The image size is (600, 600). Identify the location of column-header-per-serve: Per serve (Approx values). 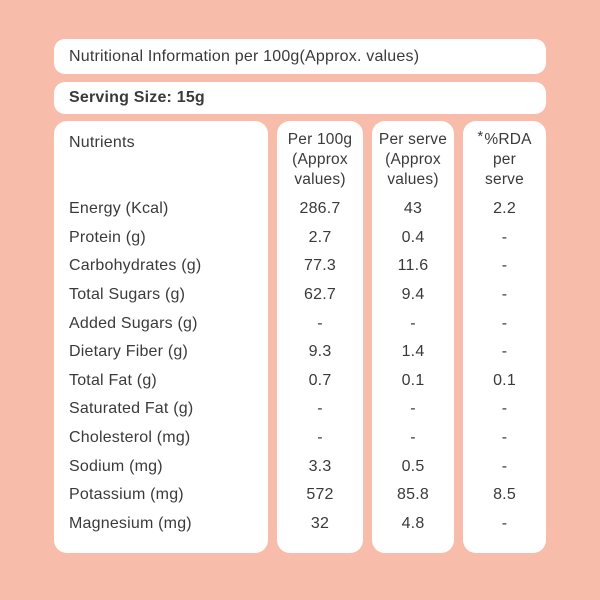
(413, 158).